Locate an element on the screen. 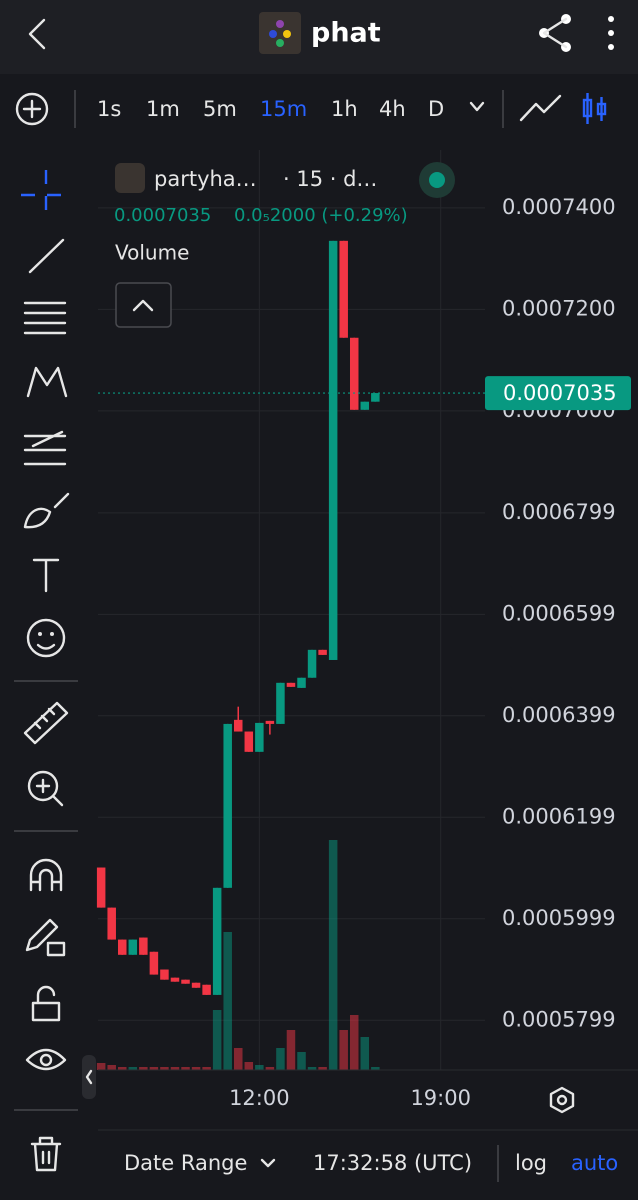  settings-dot is located at coordinates (562, 1100).